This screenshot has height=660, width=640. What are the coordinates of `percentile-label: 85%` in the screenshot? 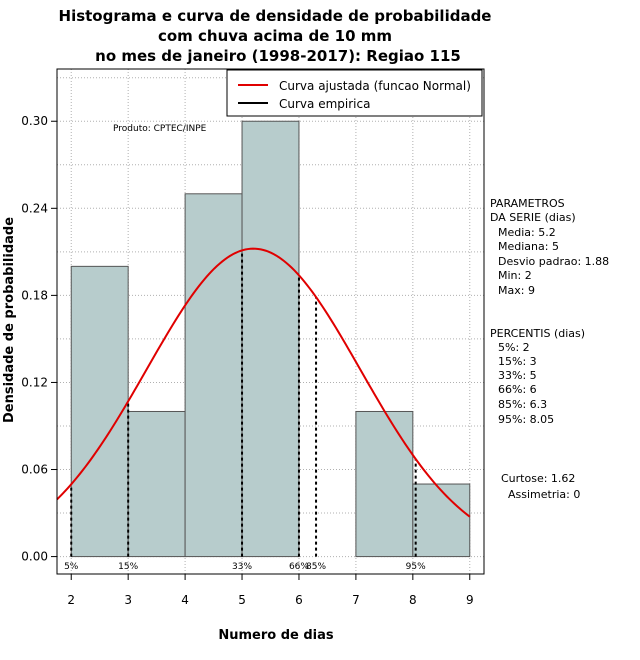 It's located at (316, 567).